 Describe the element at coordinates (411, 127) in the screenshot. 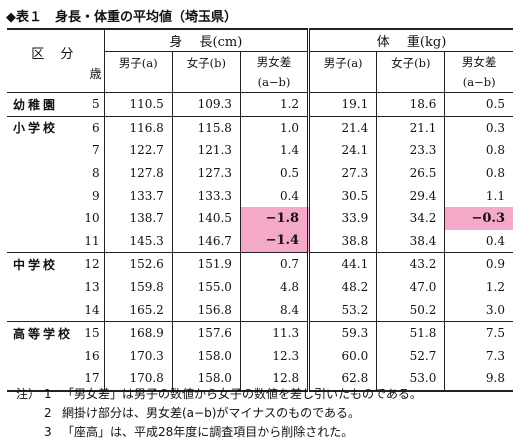

I see `weight-female-cell: 21.1` at that location.